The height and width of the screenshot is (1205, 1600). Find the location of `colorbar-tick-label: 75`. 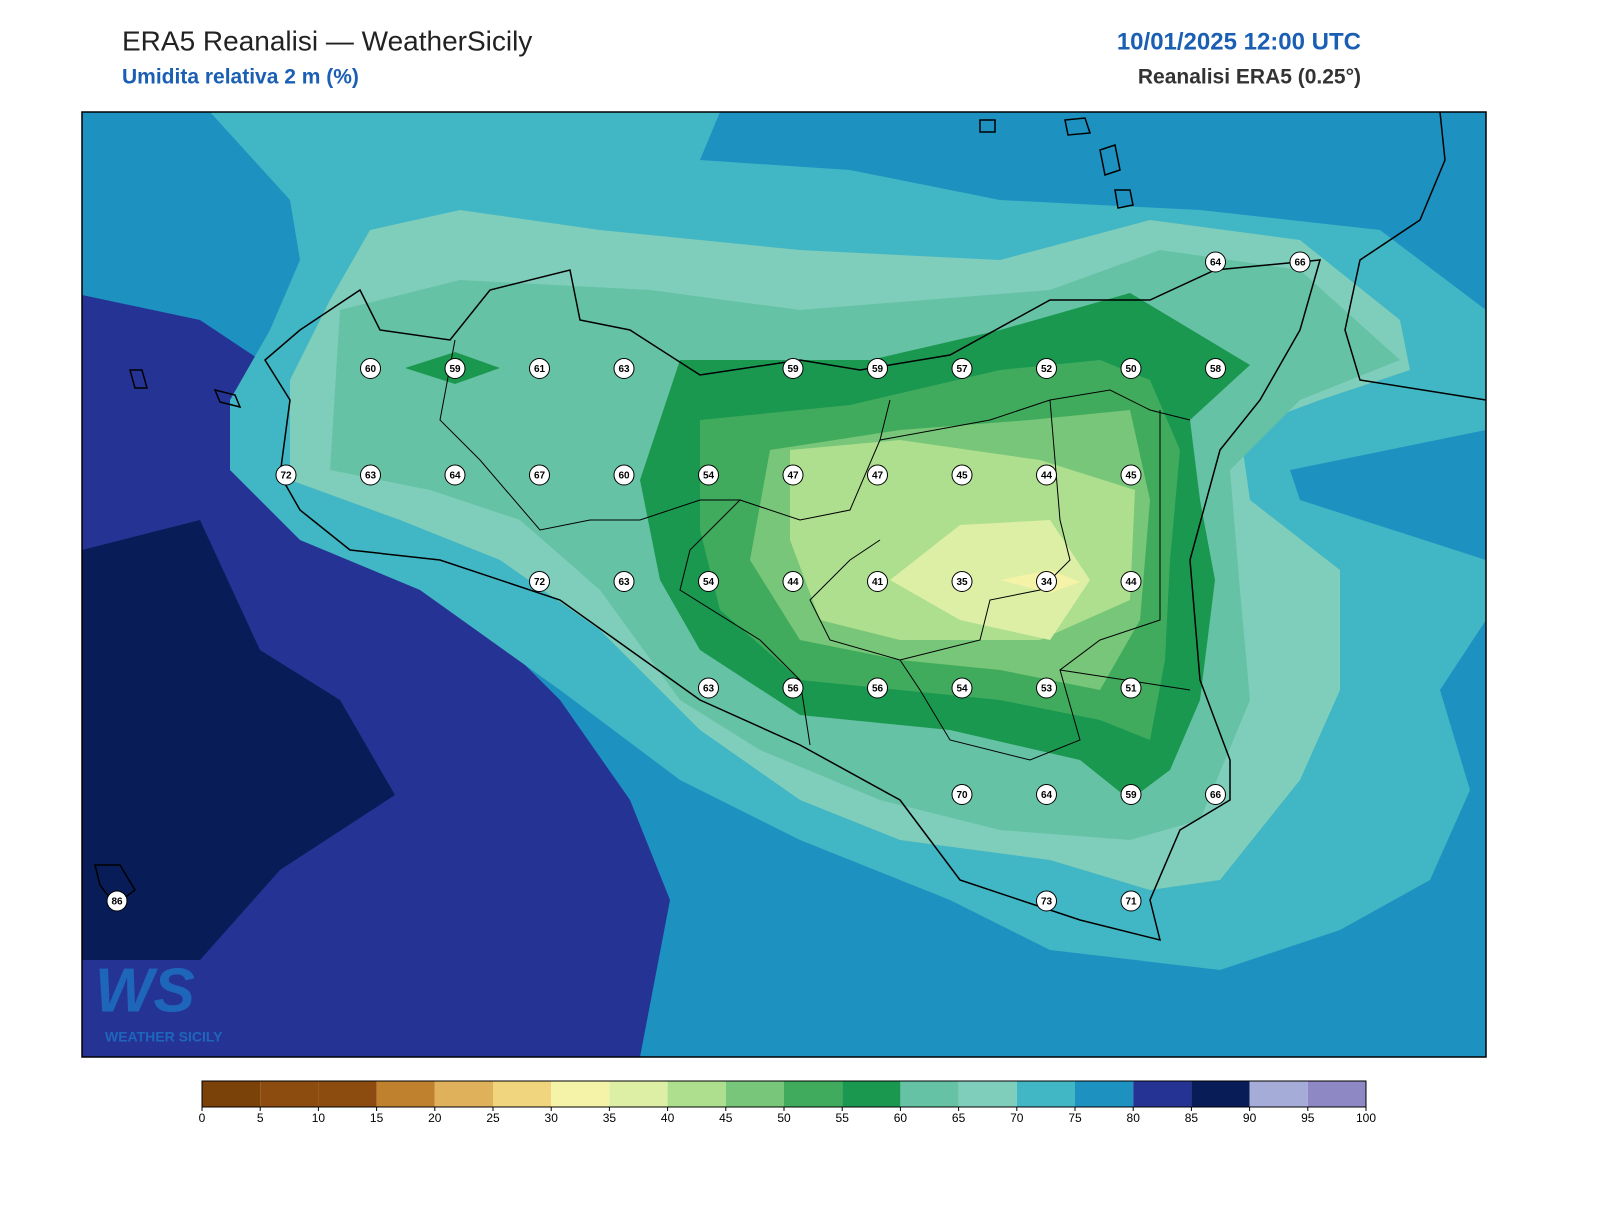

colorbar-tick-label: 75 is located at coordinates (1075, 1118).